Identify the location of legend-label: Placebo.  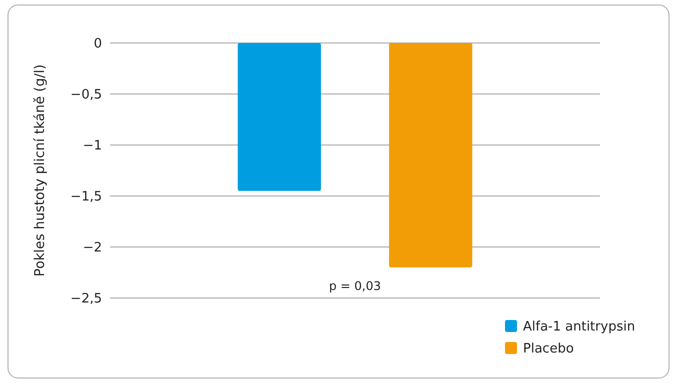
(548, 349).